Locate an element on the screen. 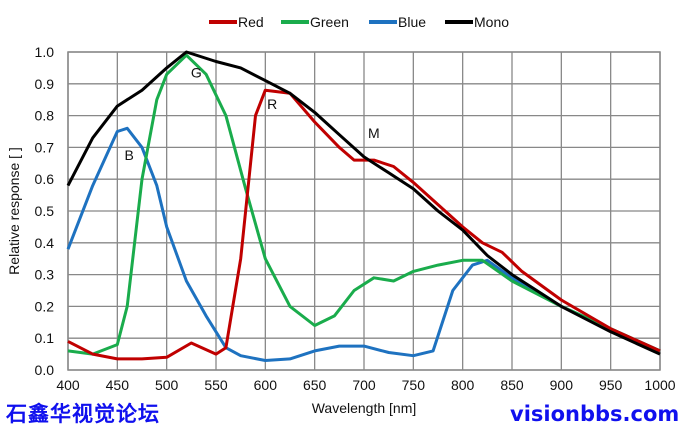 The width and height of the screenshot is (690, 428). legend-label-green: Green is located at coordinates (329, 22).